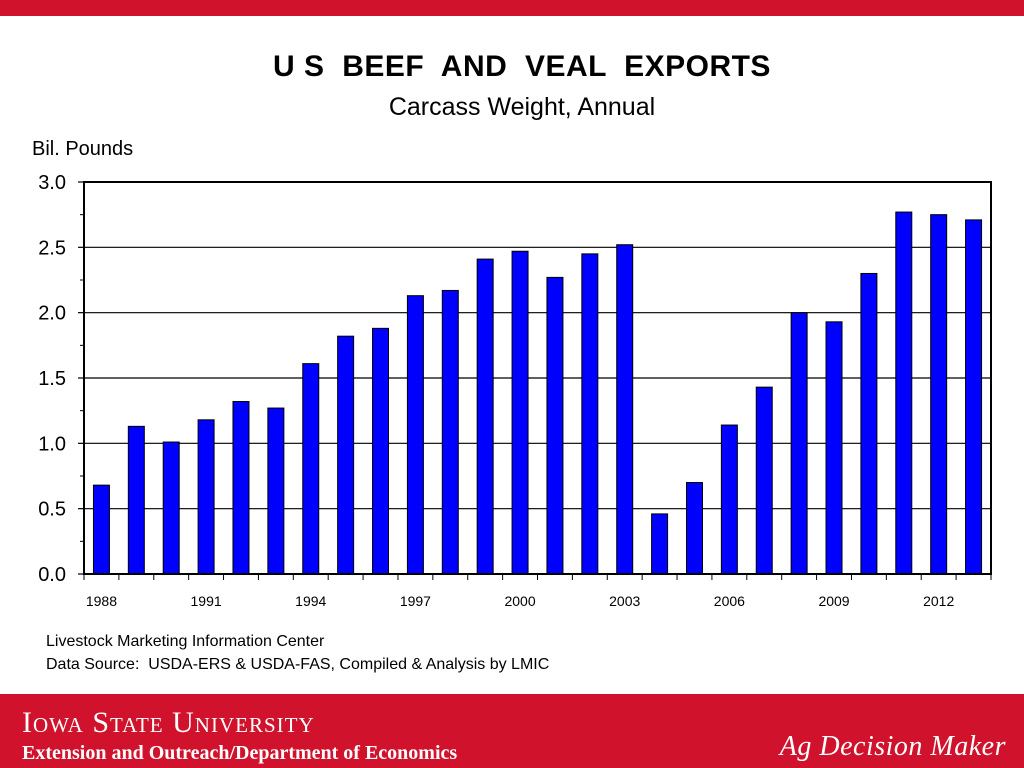  Describe the element at coordinates (241, 488) in the screenshot. I see `bar-1992` at that location.